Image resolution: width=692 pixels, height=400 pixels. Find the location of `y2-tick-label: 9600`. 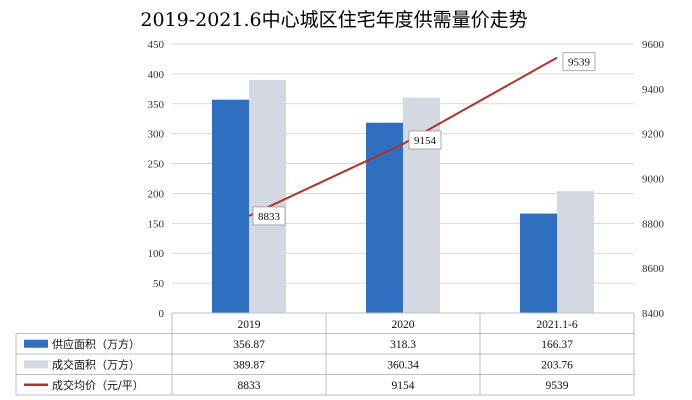

y2-tick-label: 9600 is located at coordinates (653, 45).